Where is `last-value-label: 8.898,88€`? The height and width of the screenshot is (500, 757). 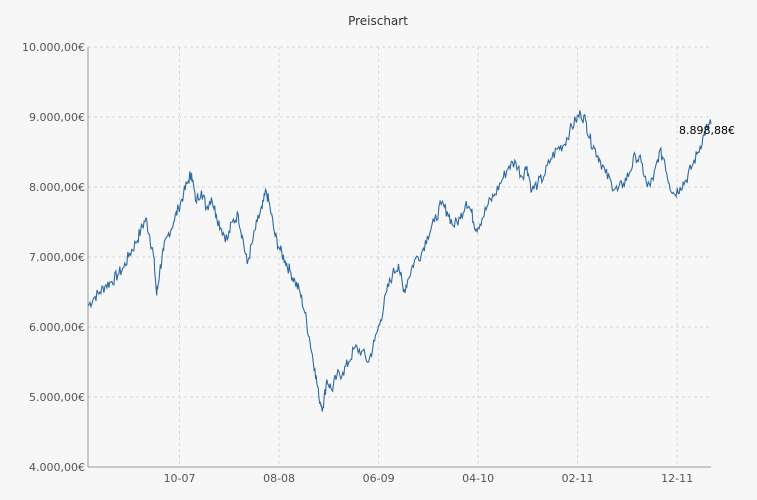 last-value-label: 8.898,88€ is located at coordinates (707, 130).